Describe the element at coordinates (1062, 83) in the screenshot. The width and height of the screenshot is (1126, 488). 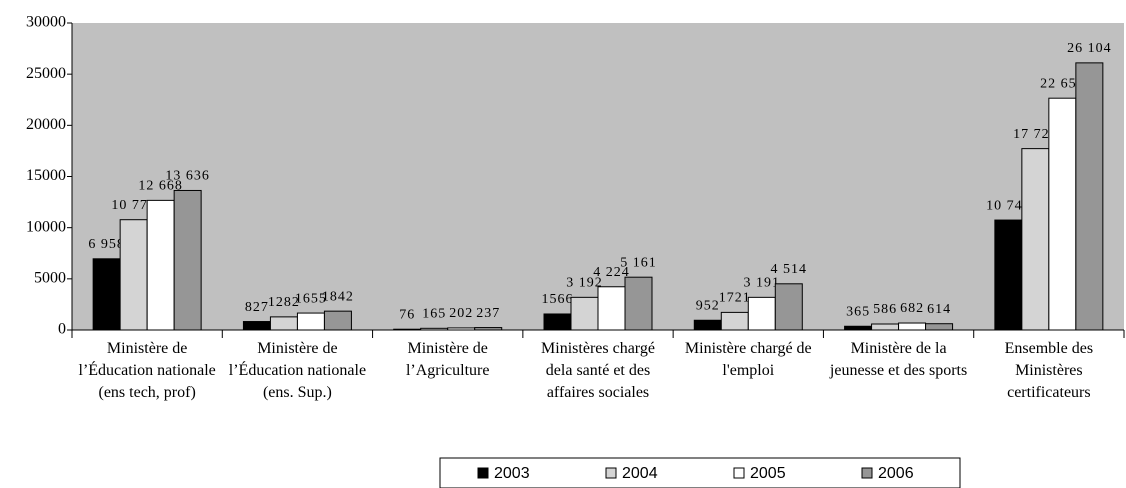
I see `data-label: 22 652` at that location.